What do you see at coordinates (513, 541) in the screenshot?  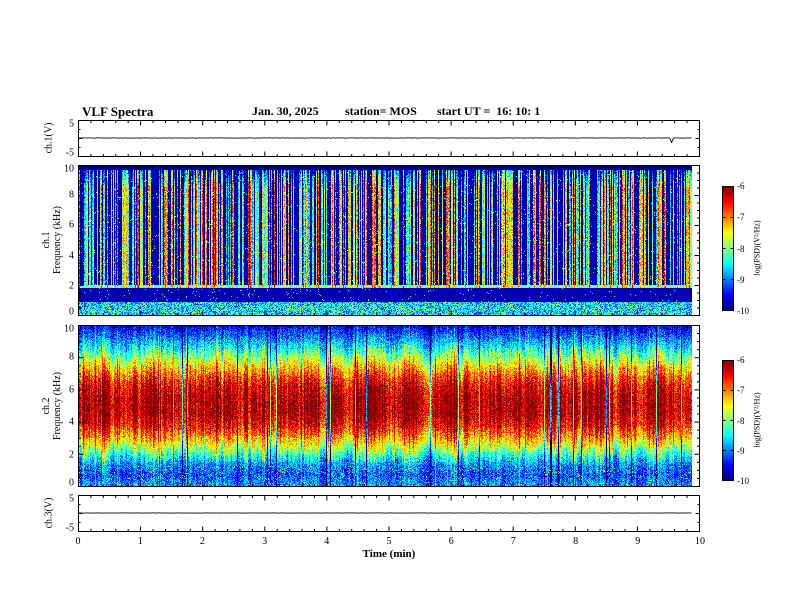 I see `x-tick-label: 7` at bounding box center [513, 541].